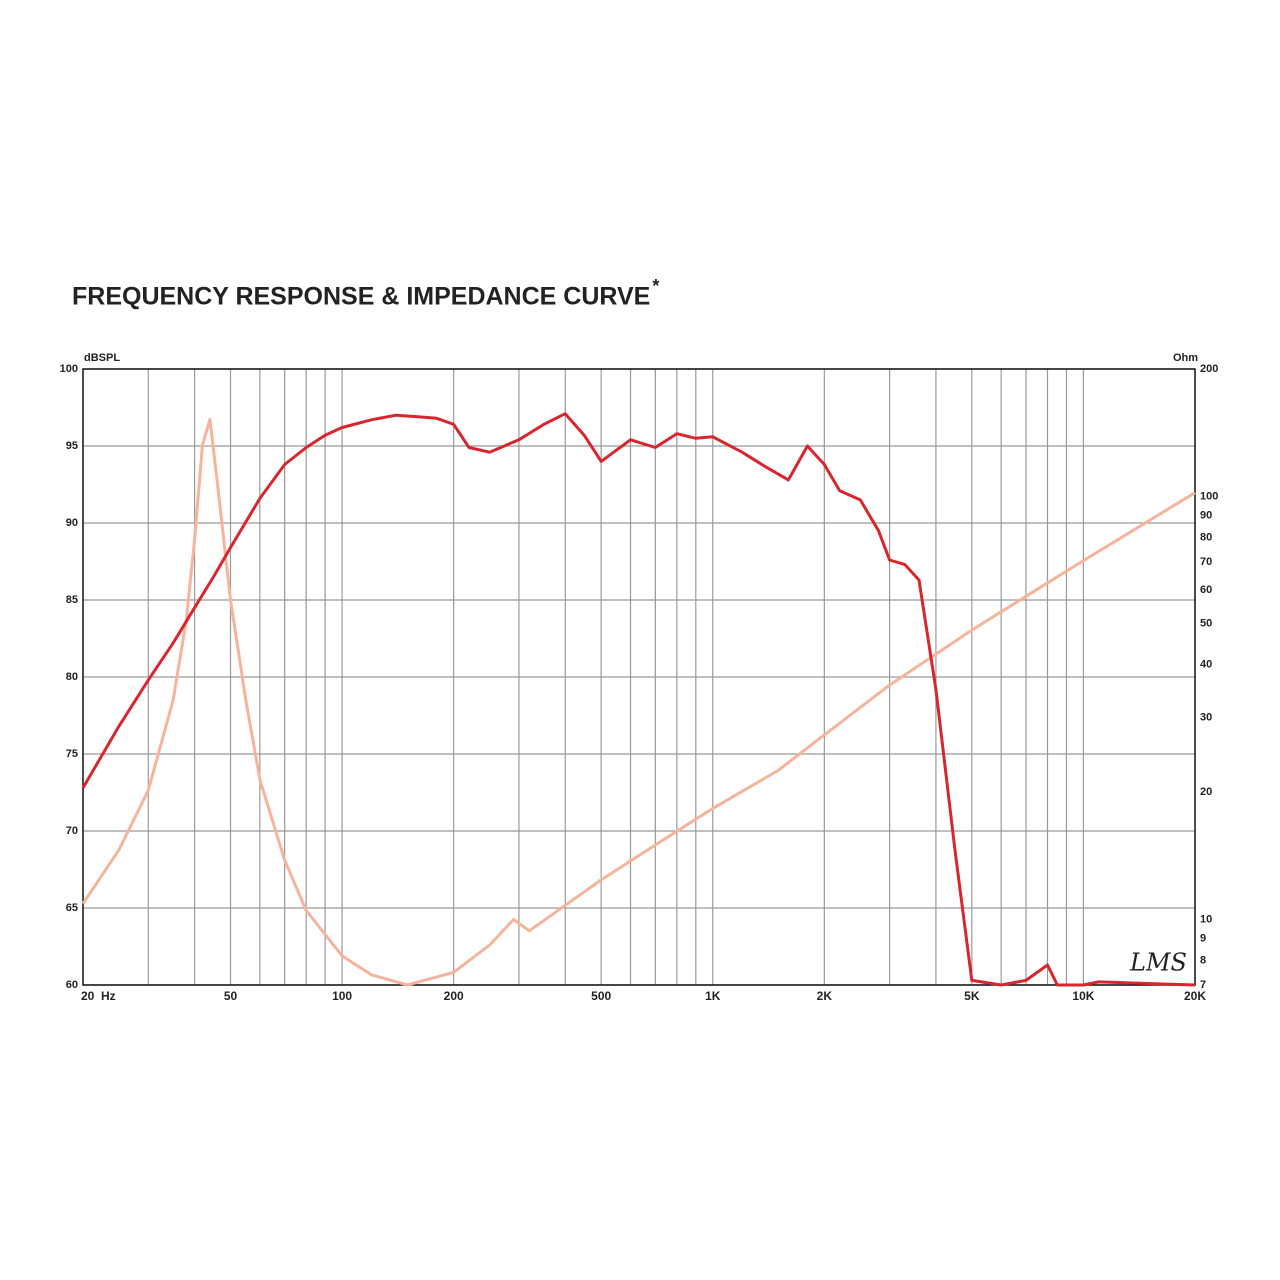  I want to click on x-tick-label: 2K, so click(825, 996).